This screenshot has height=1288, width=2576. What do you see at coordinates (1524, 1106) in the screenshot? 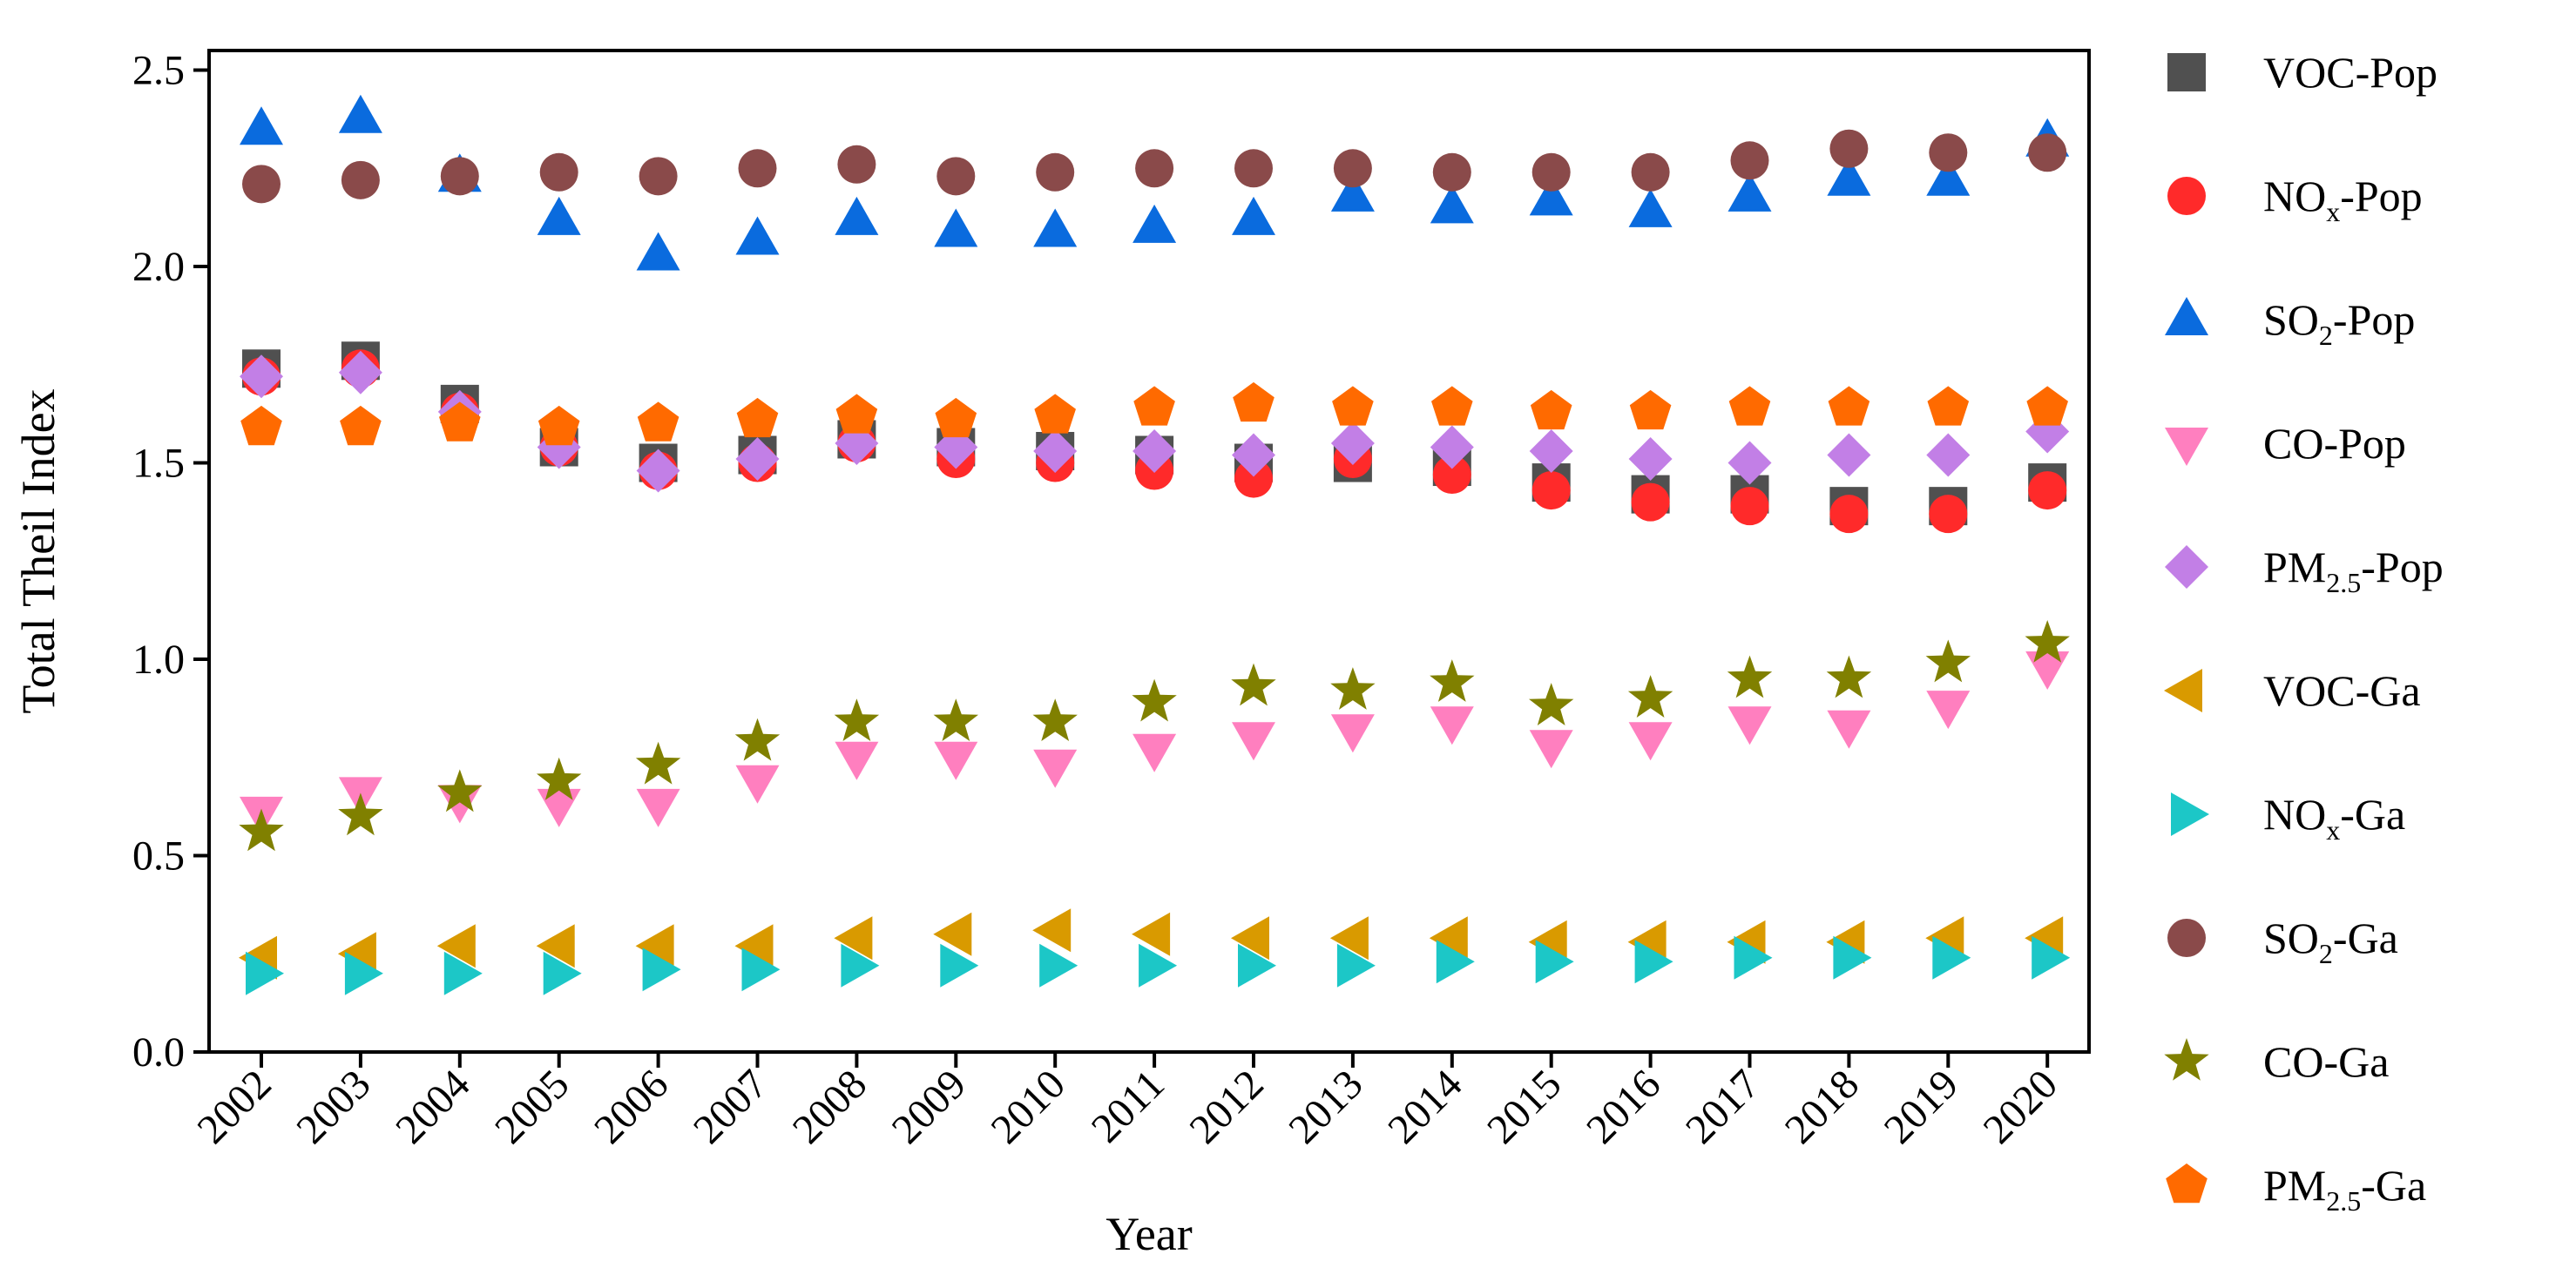
I see `x-tick-label: 2015` at bounding box center [1524, 1106].